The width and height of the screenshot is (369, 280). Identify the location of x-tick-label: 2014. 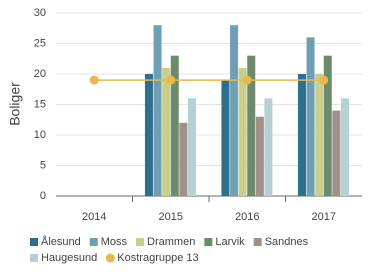
(94, 217).